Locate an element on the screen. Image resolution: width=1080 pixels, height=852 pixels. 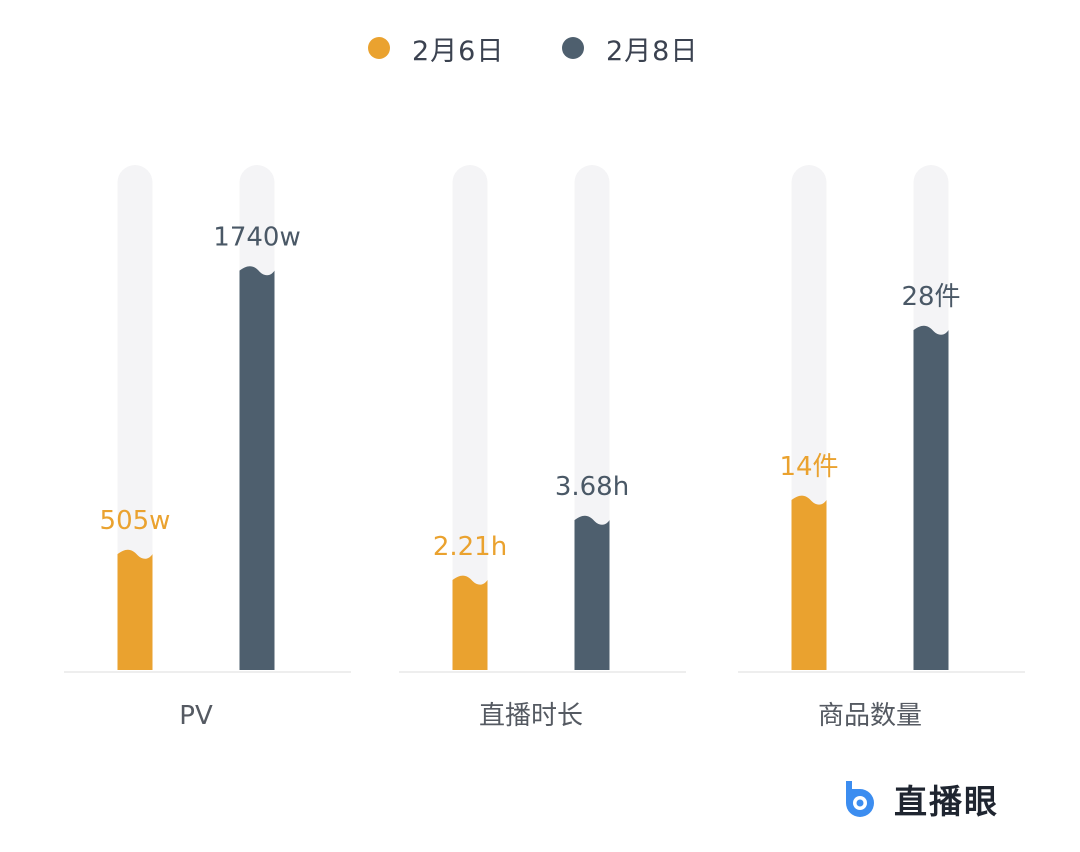
brand-watermark: 直播眼 is located at coordinates (918, 799).